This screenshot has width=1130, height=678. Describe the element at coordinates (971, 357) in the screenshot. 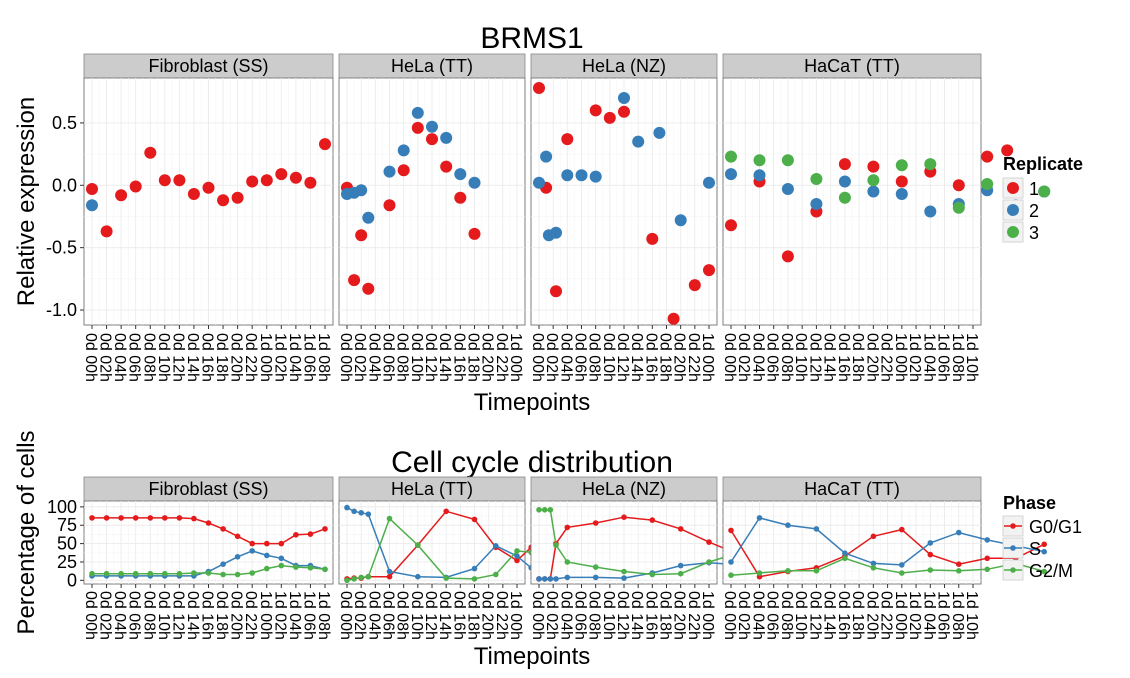

I see `x-tick-label: 1d 10h` at that location.